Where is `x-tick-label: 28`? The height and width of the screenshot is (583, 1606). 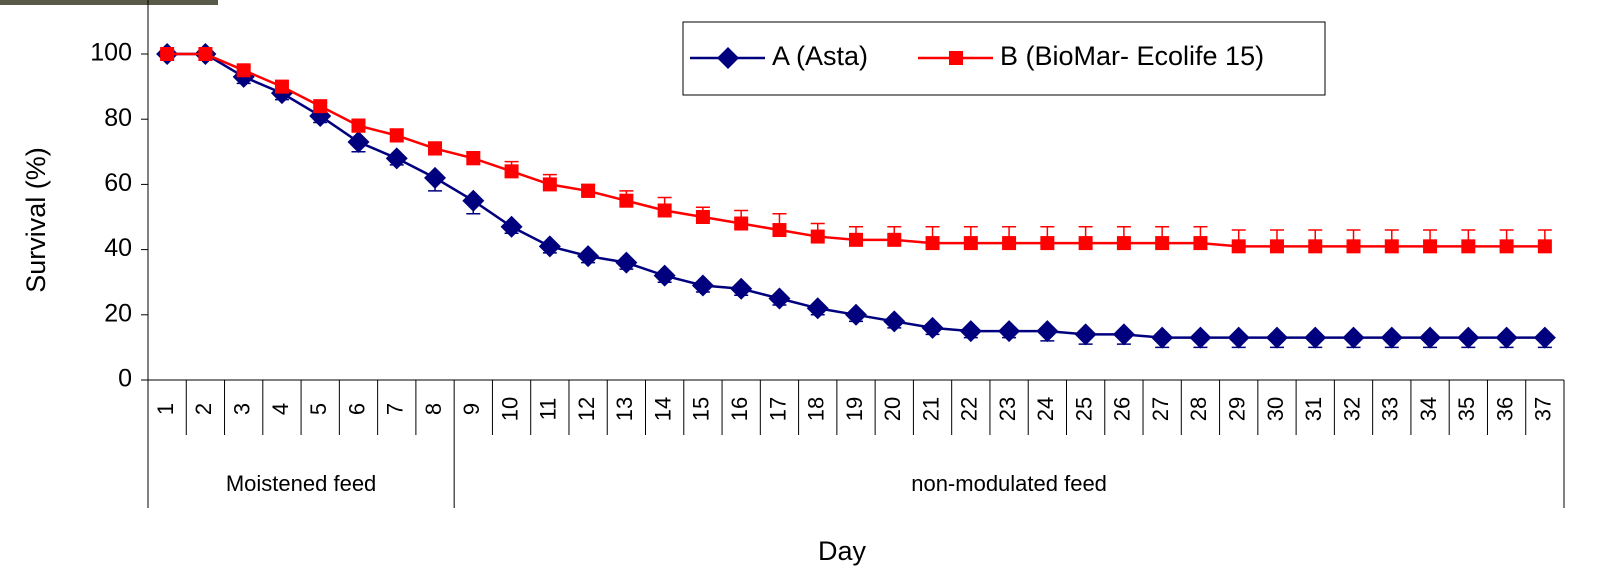
x-tick-label: 28 is located at coordinates (1198, 409).